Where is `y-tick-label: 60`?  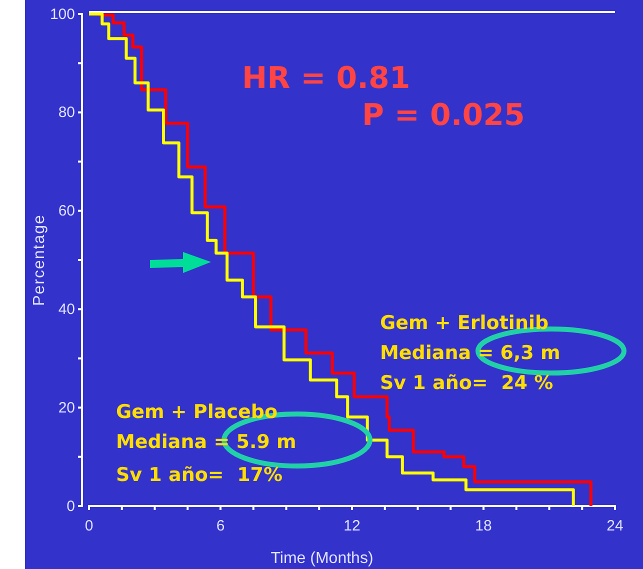
y-tick-label: 60 is located at coordinates (66, 211).